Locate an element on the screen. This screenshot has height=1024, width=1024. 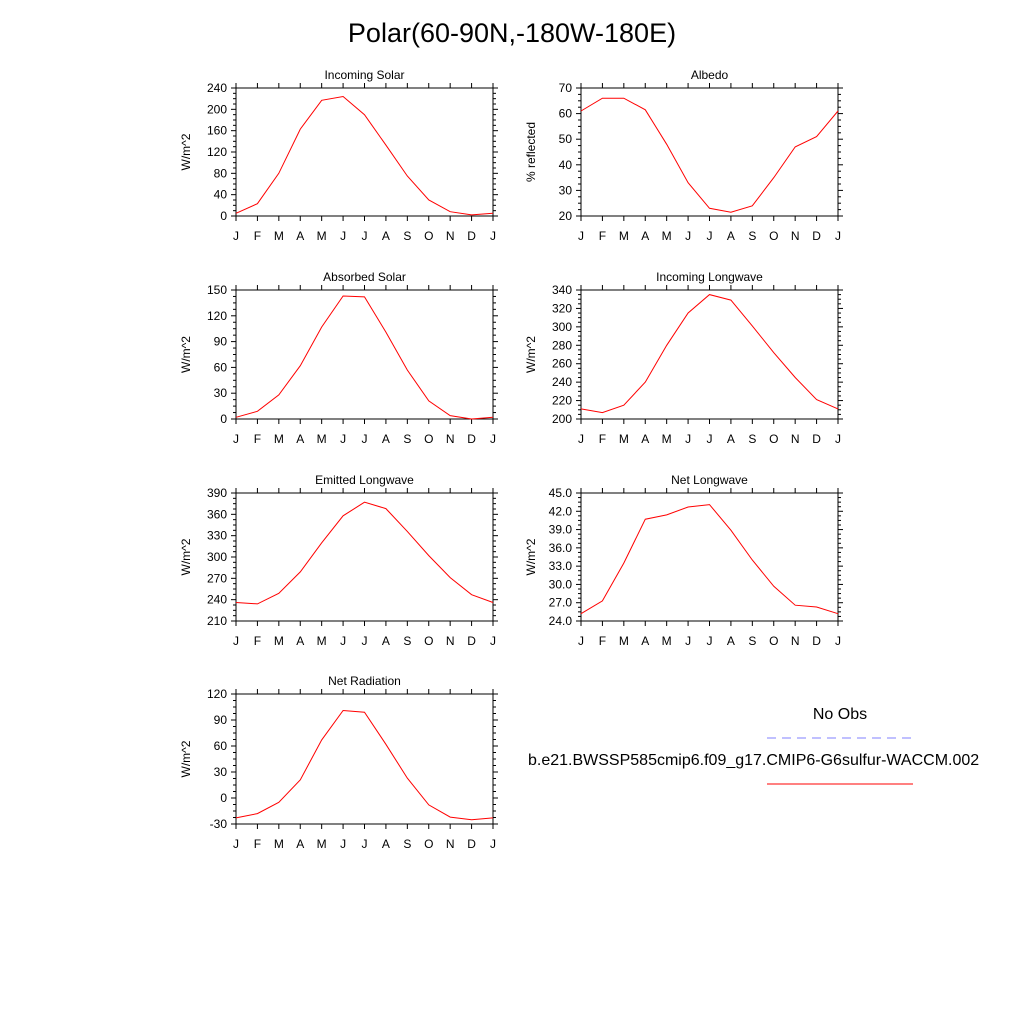
y-axis-label: % reflected is located at coordinates (531, 152).